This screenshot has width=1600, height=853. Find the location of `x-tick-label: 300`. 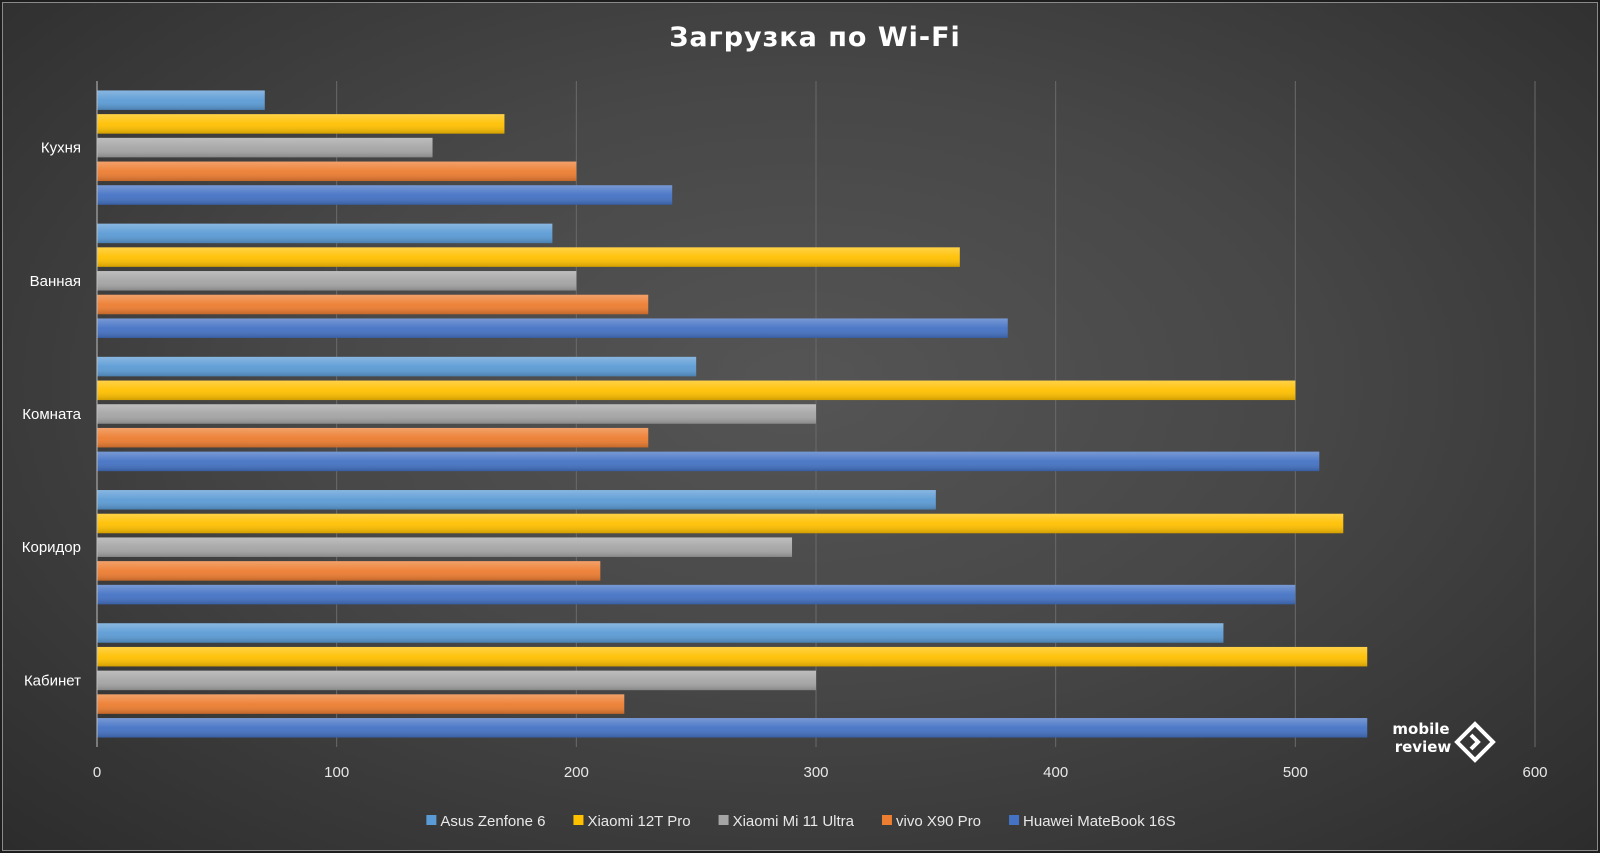

x-tick-label: 300 is located at coordinates (815, 772).